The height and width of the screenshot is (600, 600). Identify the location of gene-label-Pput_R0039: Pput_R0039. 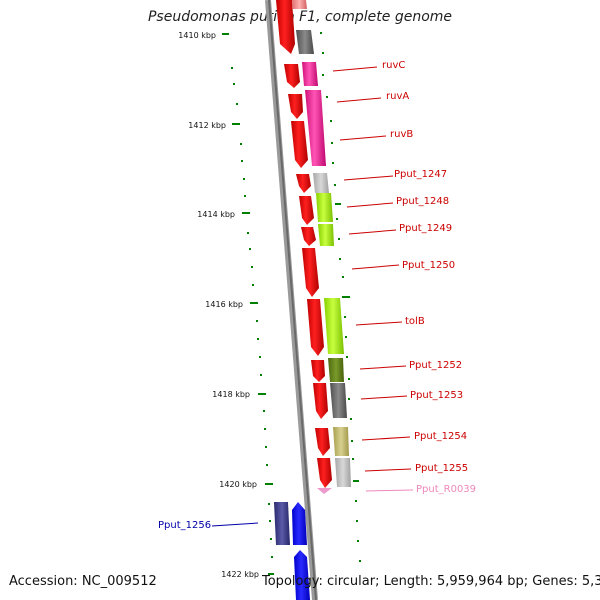
(446, 489).